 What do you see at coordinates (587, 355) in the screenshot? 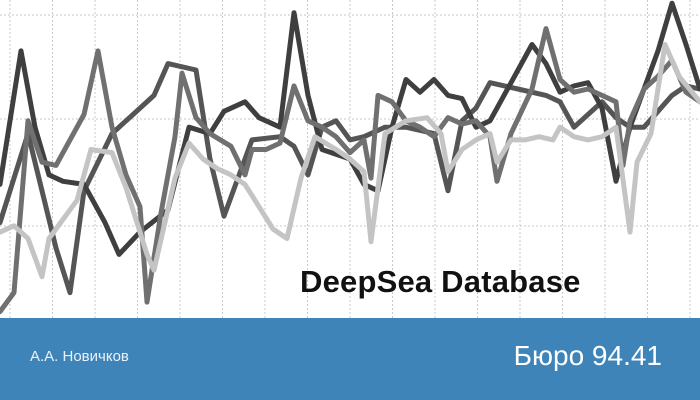
I see `bureau-name: Бюро 94.41` at bounding box center [587, 355].